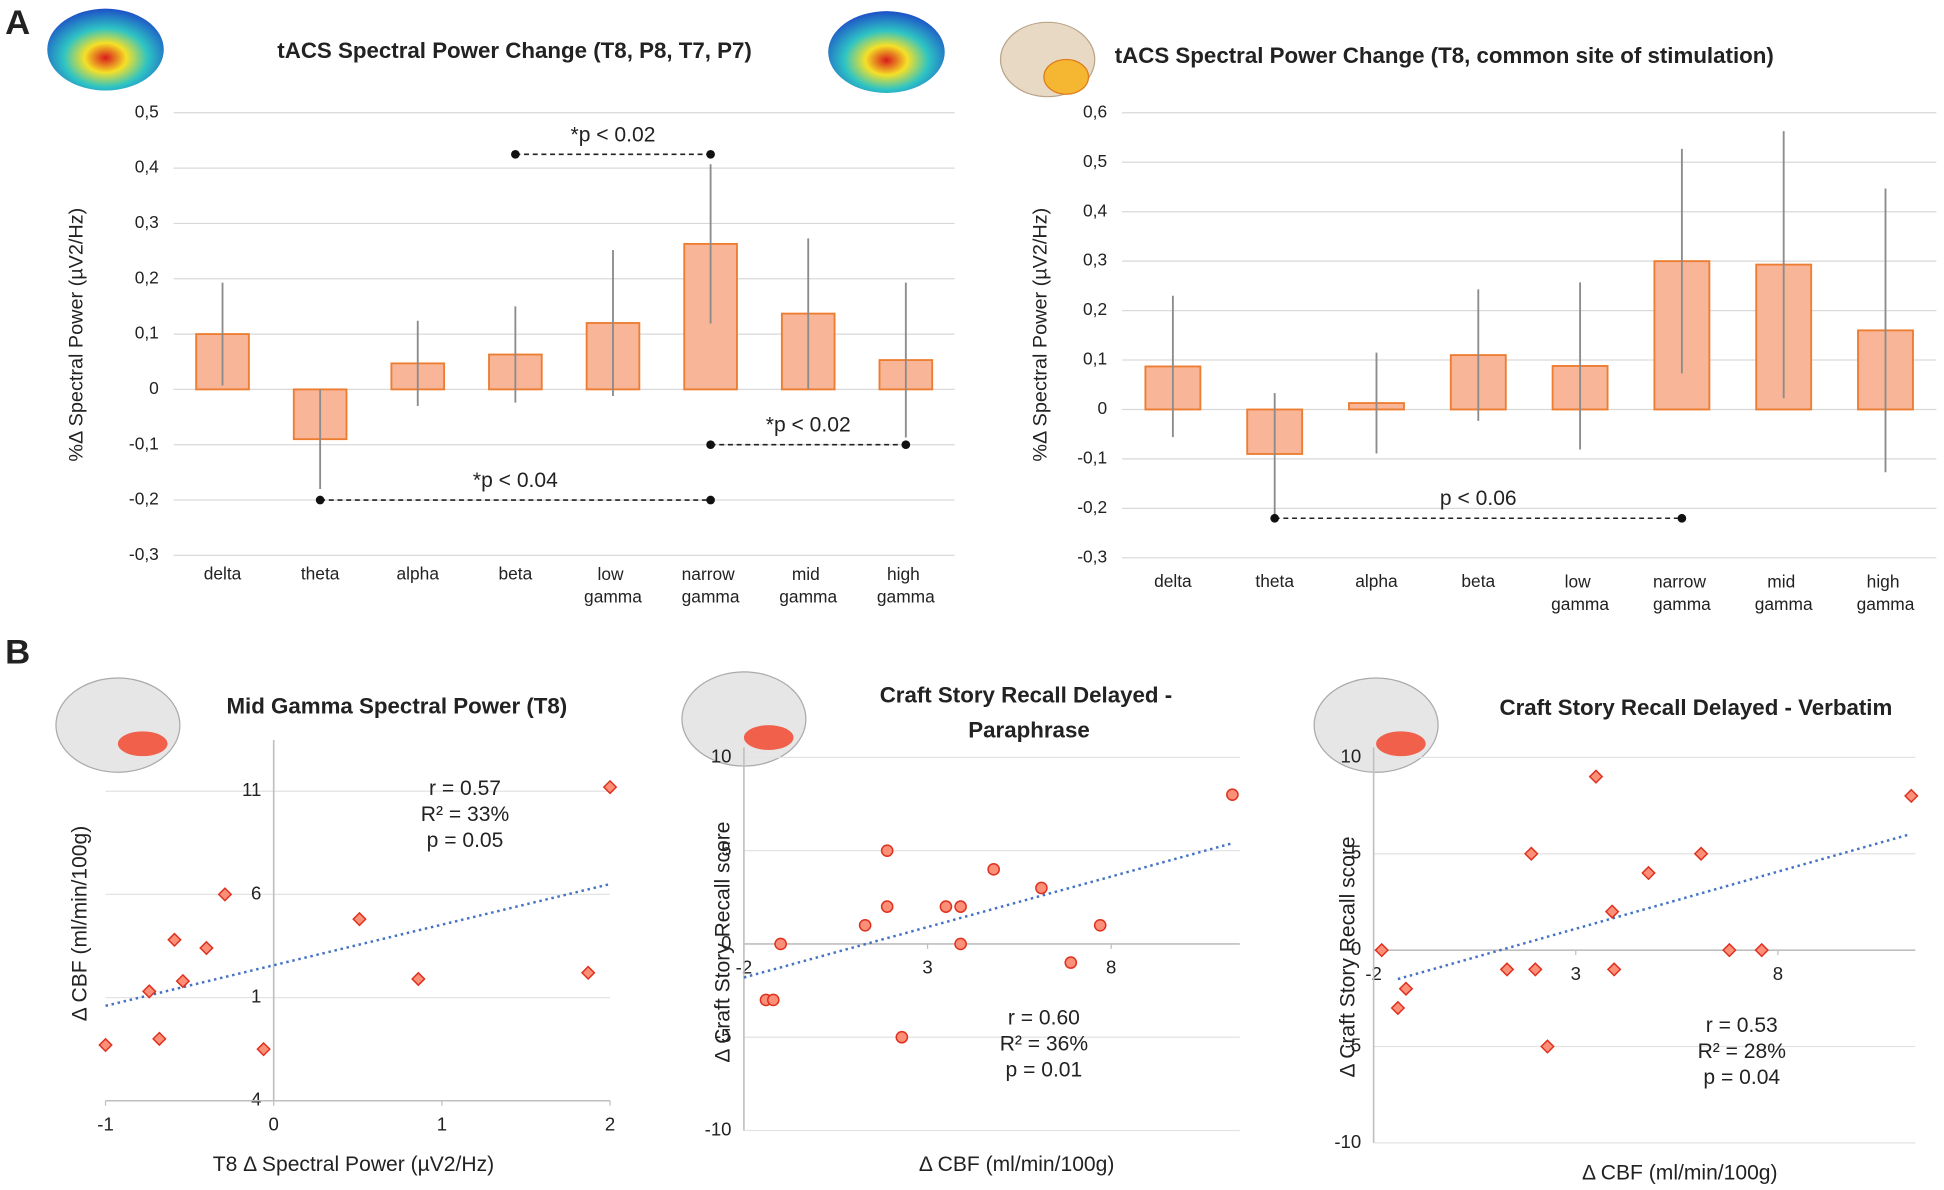  What do you see at coordinates (147, 111) in the screenshot?
I see `y-tick-label: 0,5` at bounding box center [147, 111].